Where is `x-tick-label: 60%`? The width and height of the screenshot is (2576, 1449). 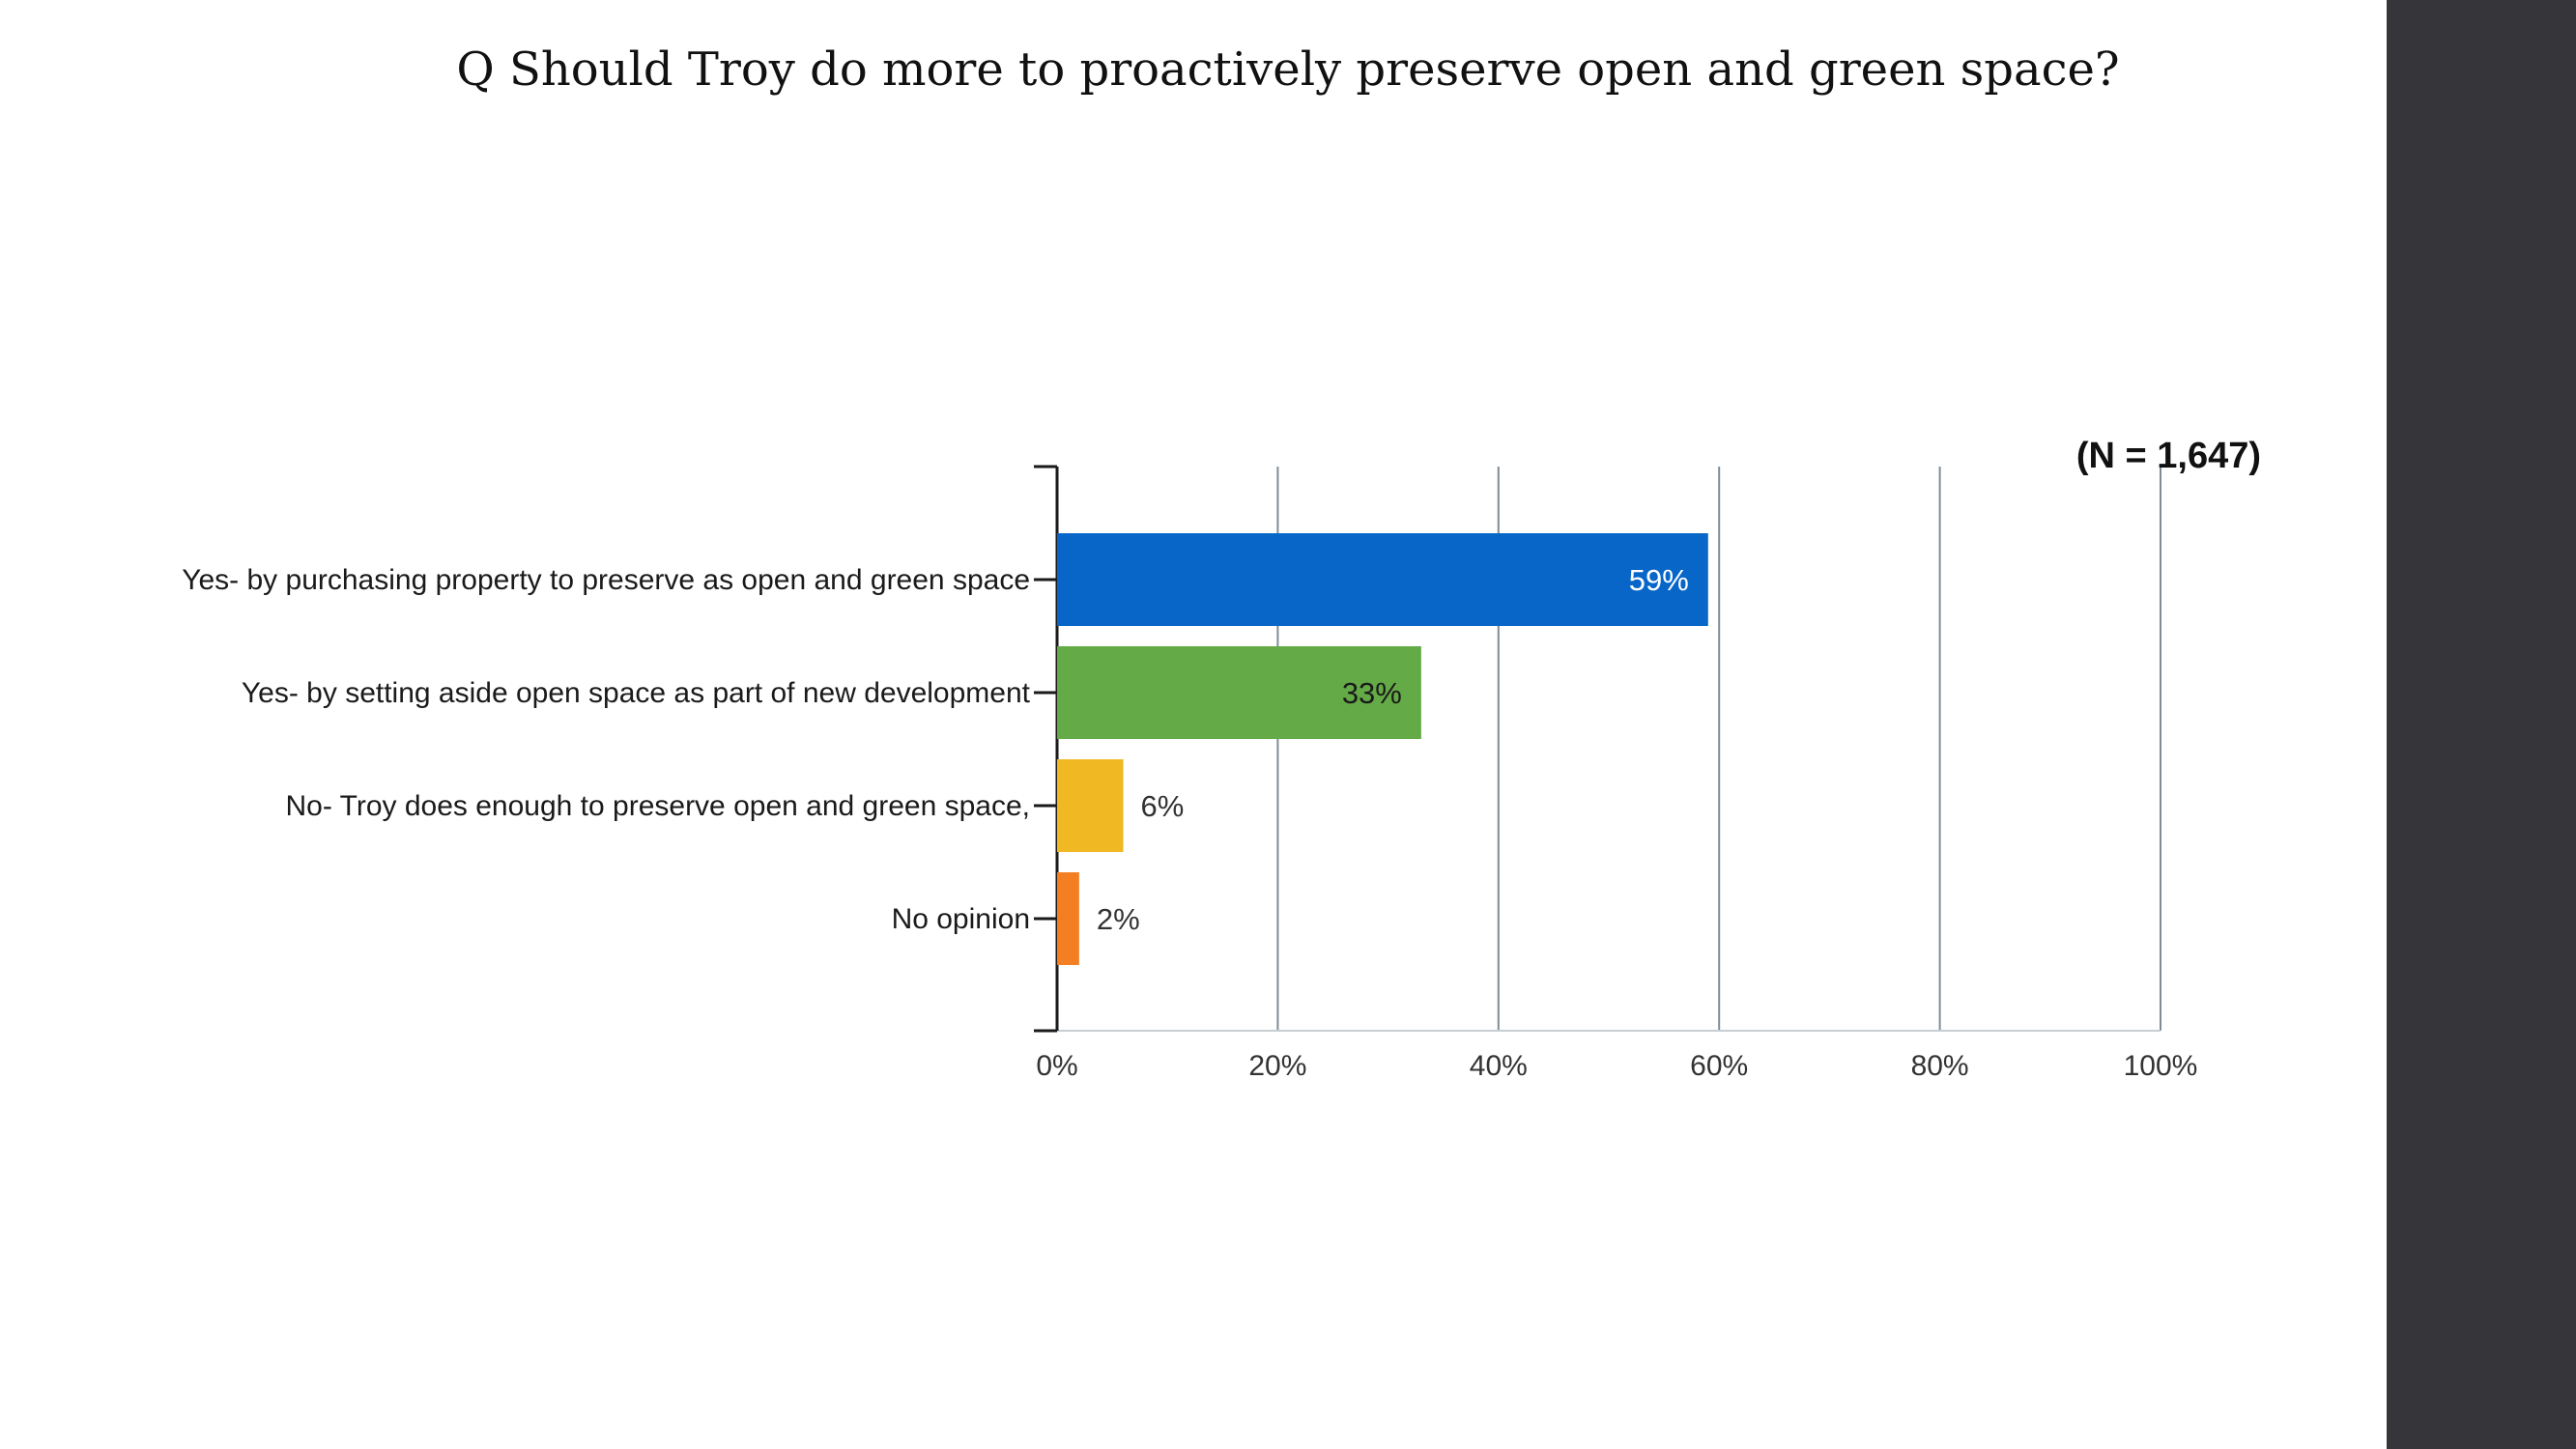
x-tick-label: 60% is located at coordinates (1719, 1066).